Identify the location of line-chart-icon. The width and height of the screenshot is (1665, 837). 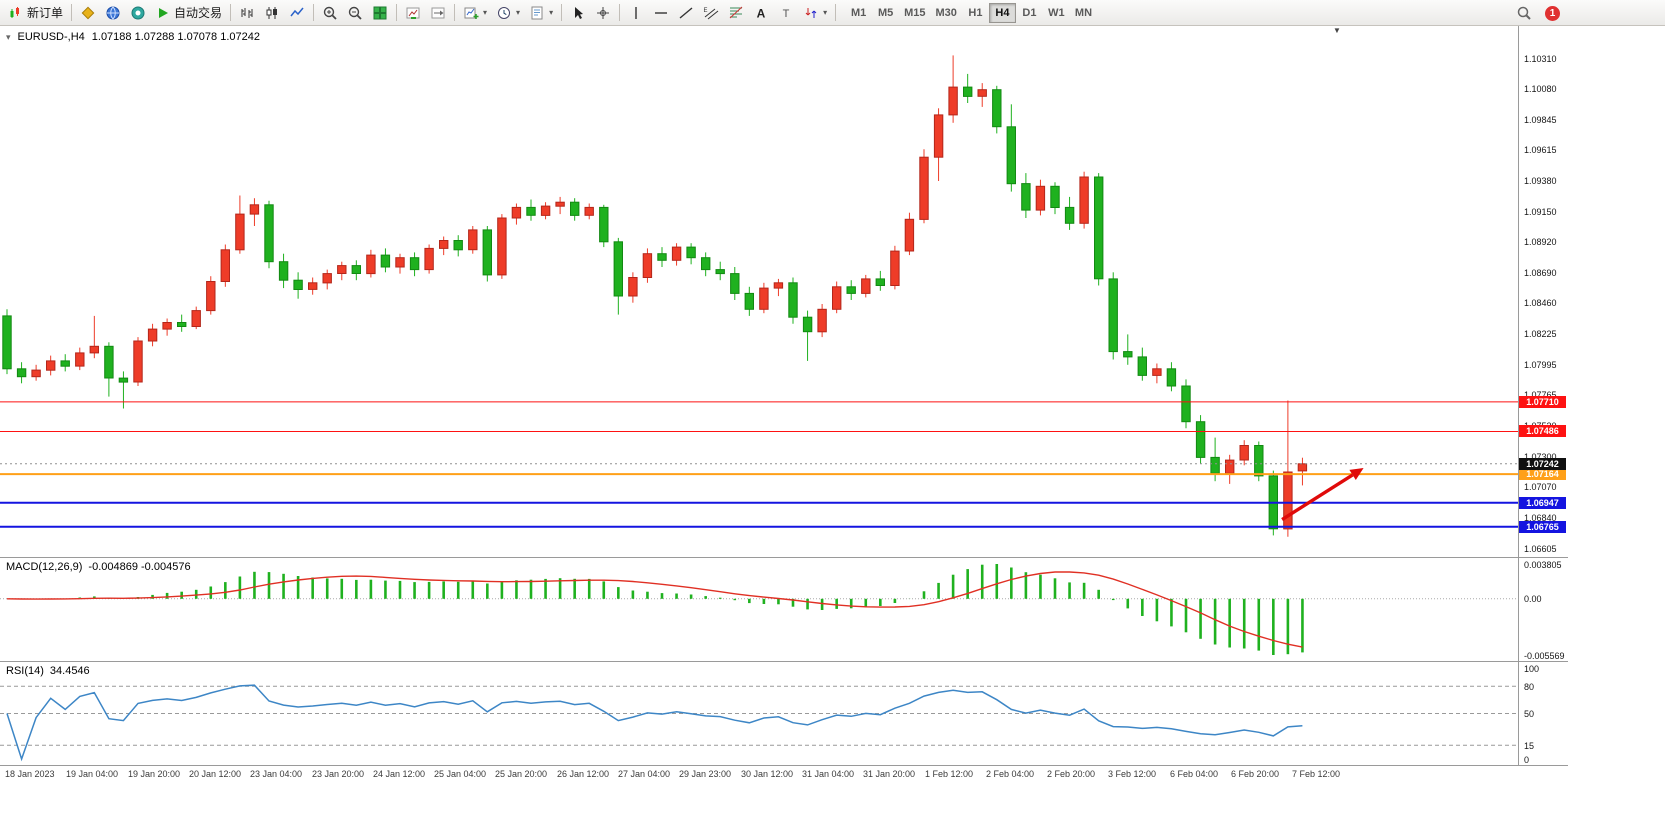
(297, 13).